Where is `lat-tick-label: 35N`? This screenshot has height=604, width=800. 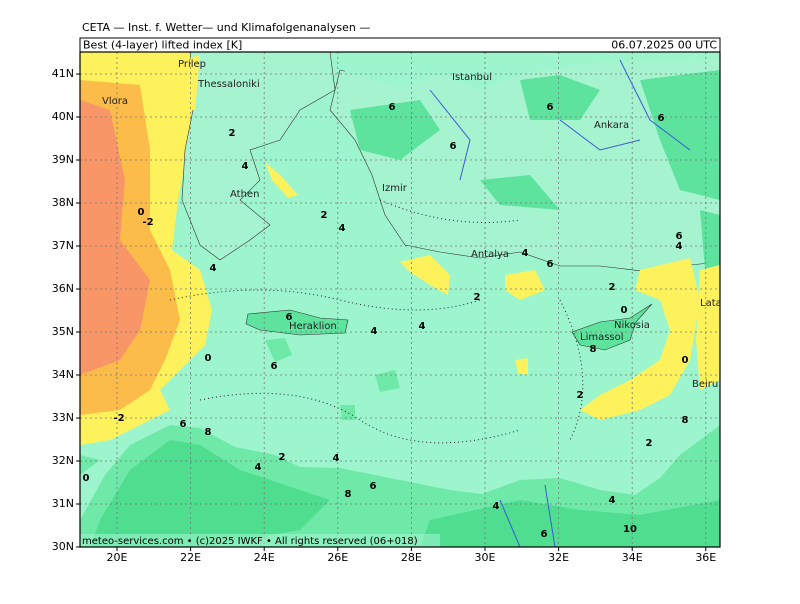
lat-tick-label: 35N is located at coordinates (63, 331).